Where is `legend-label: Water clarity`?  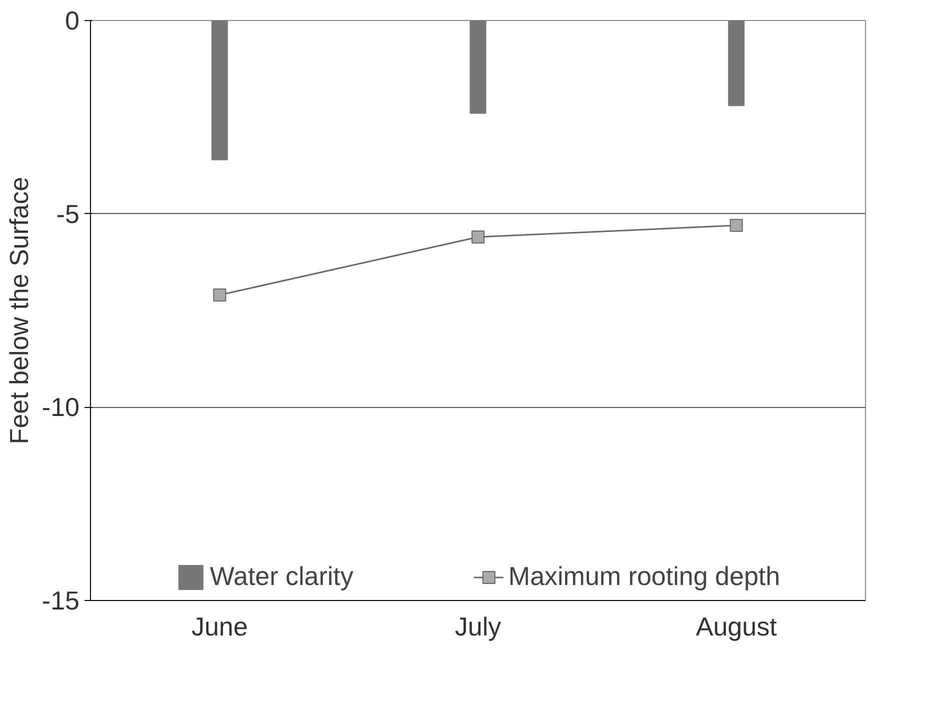
legend-label: Water clarity is located at coordinates (282, 576).